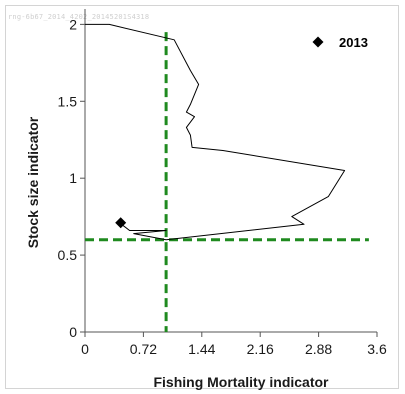  I want to click on x-axis-title: Fishing Mortality indicator, so click(241, 382).